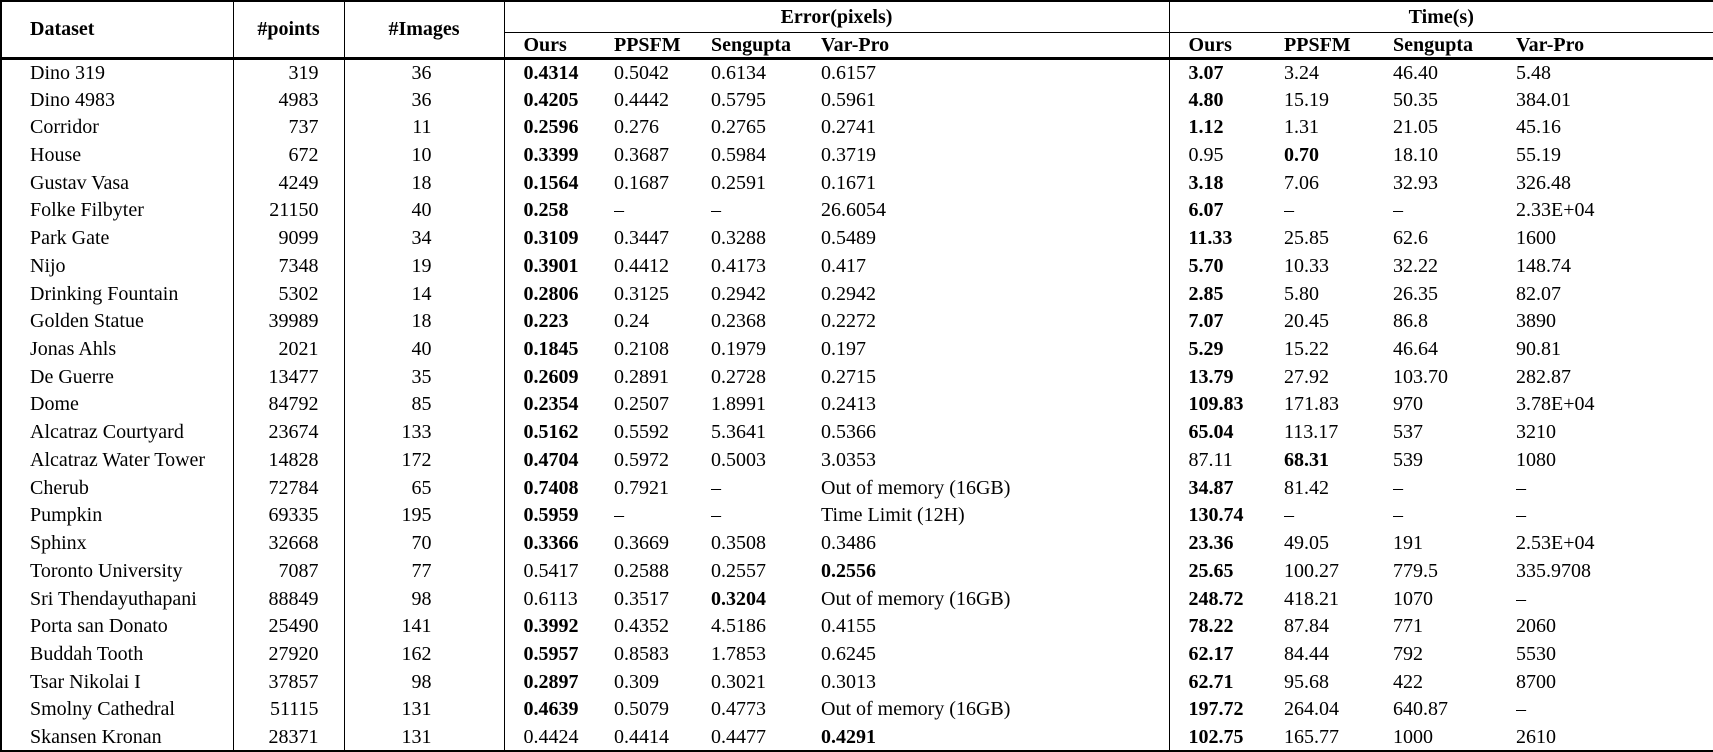 The image size is (1713, 752). I want to click on error-value-ppsfm: 0.3517, so click(641, 598).